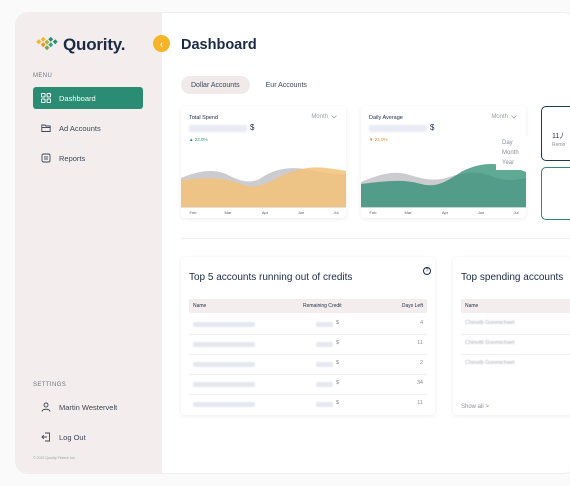  I want to click on stat-card: 11,/ Remo, so click(555, 133).